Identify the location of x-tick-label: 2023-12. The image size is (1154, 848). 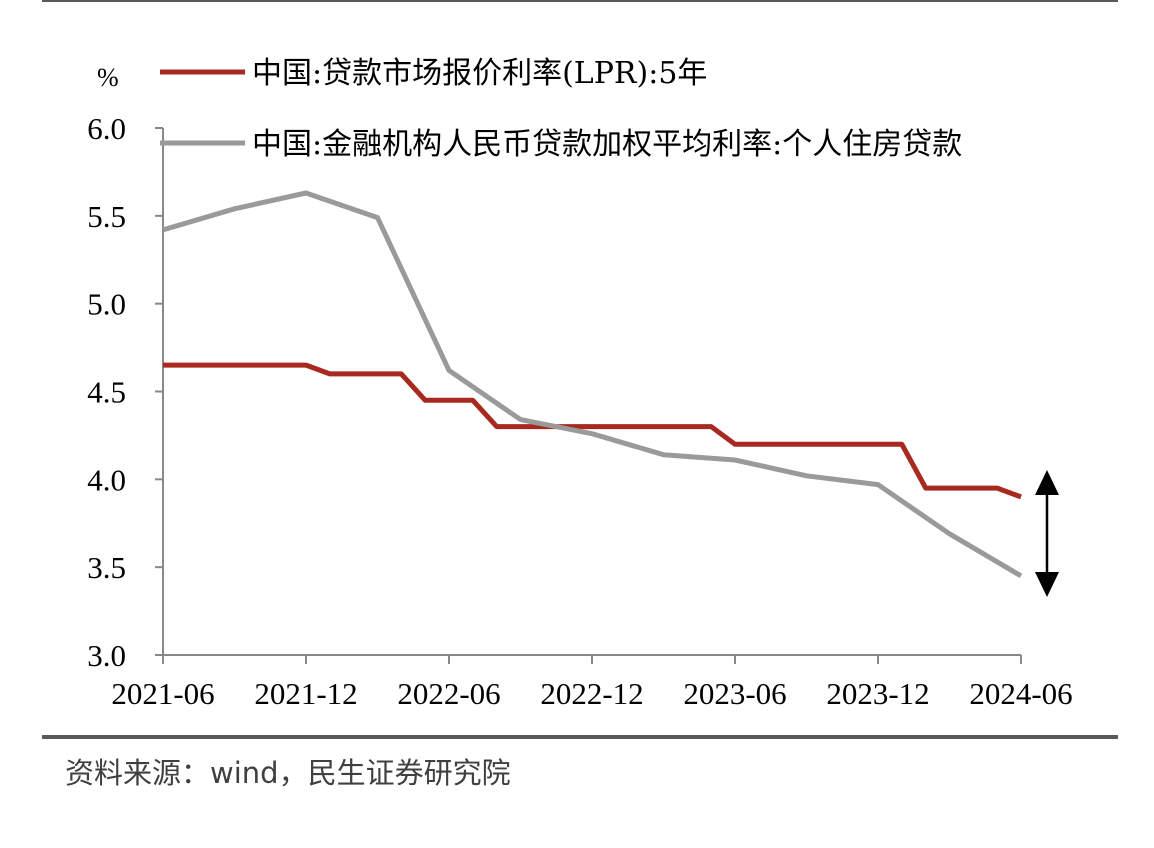
(877, 693).